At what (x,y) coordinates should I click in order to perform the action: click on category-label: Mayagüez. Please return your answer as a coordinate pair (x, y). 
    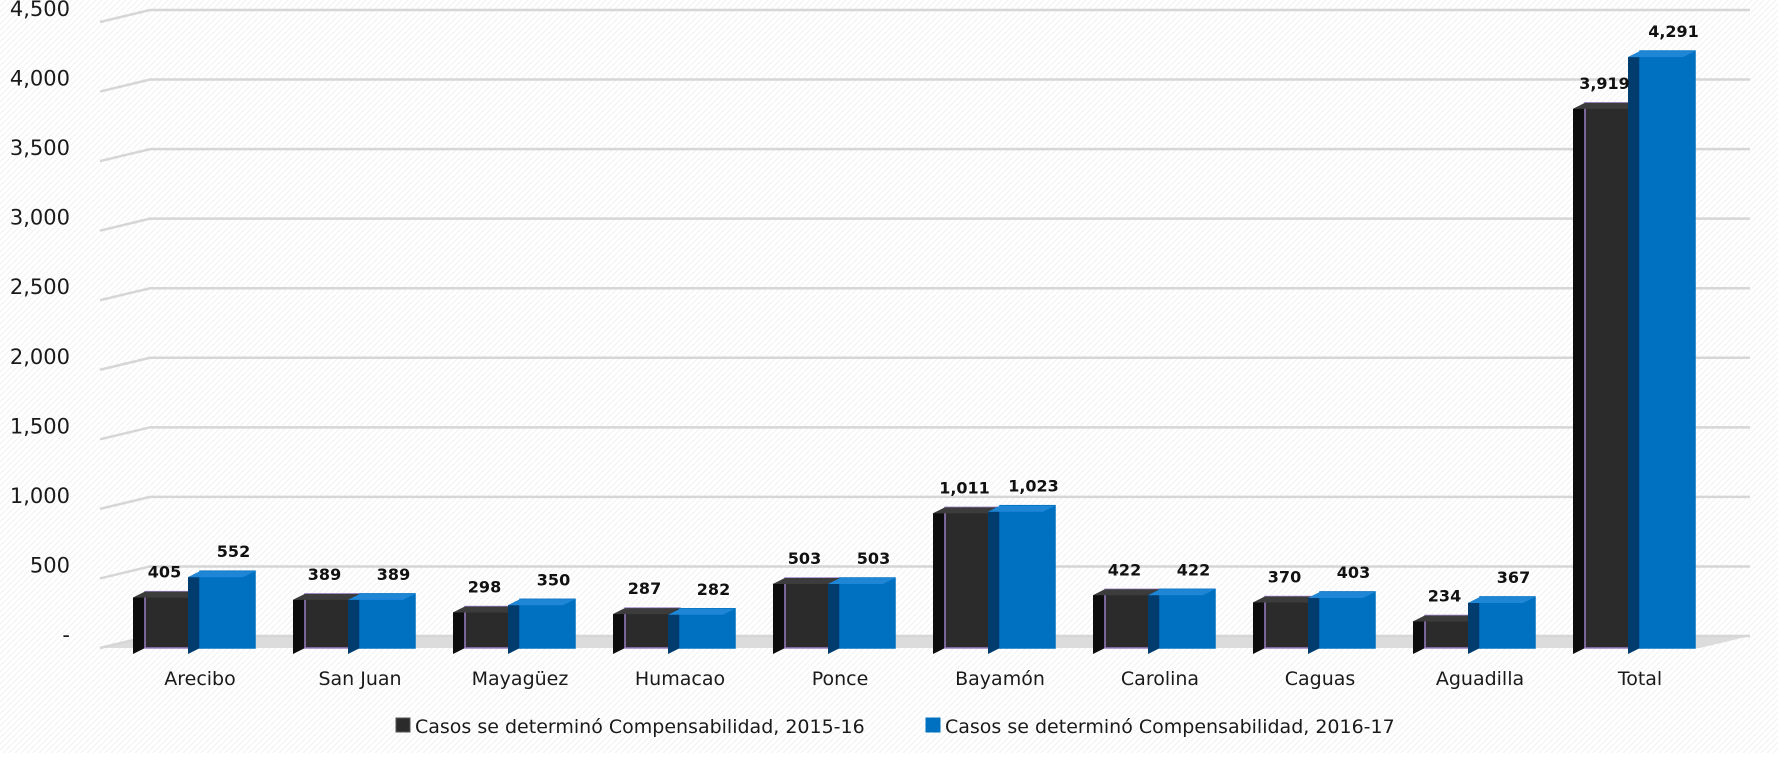
    Looking at the image, I should click on (520, 679).